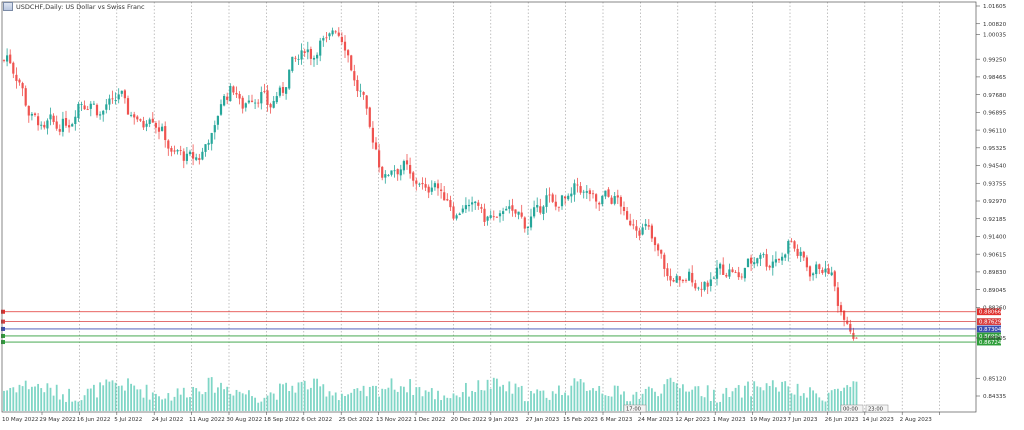  What do you see at coordinates (244, 420) in the screenshot?
I see `x-tick-label: 30 Aug 2022` at bounding box center [244, 420].